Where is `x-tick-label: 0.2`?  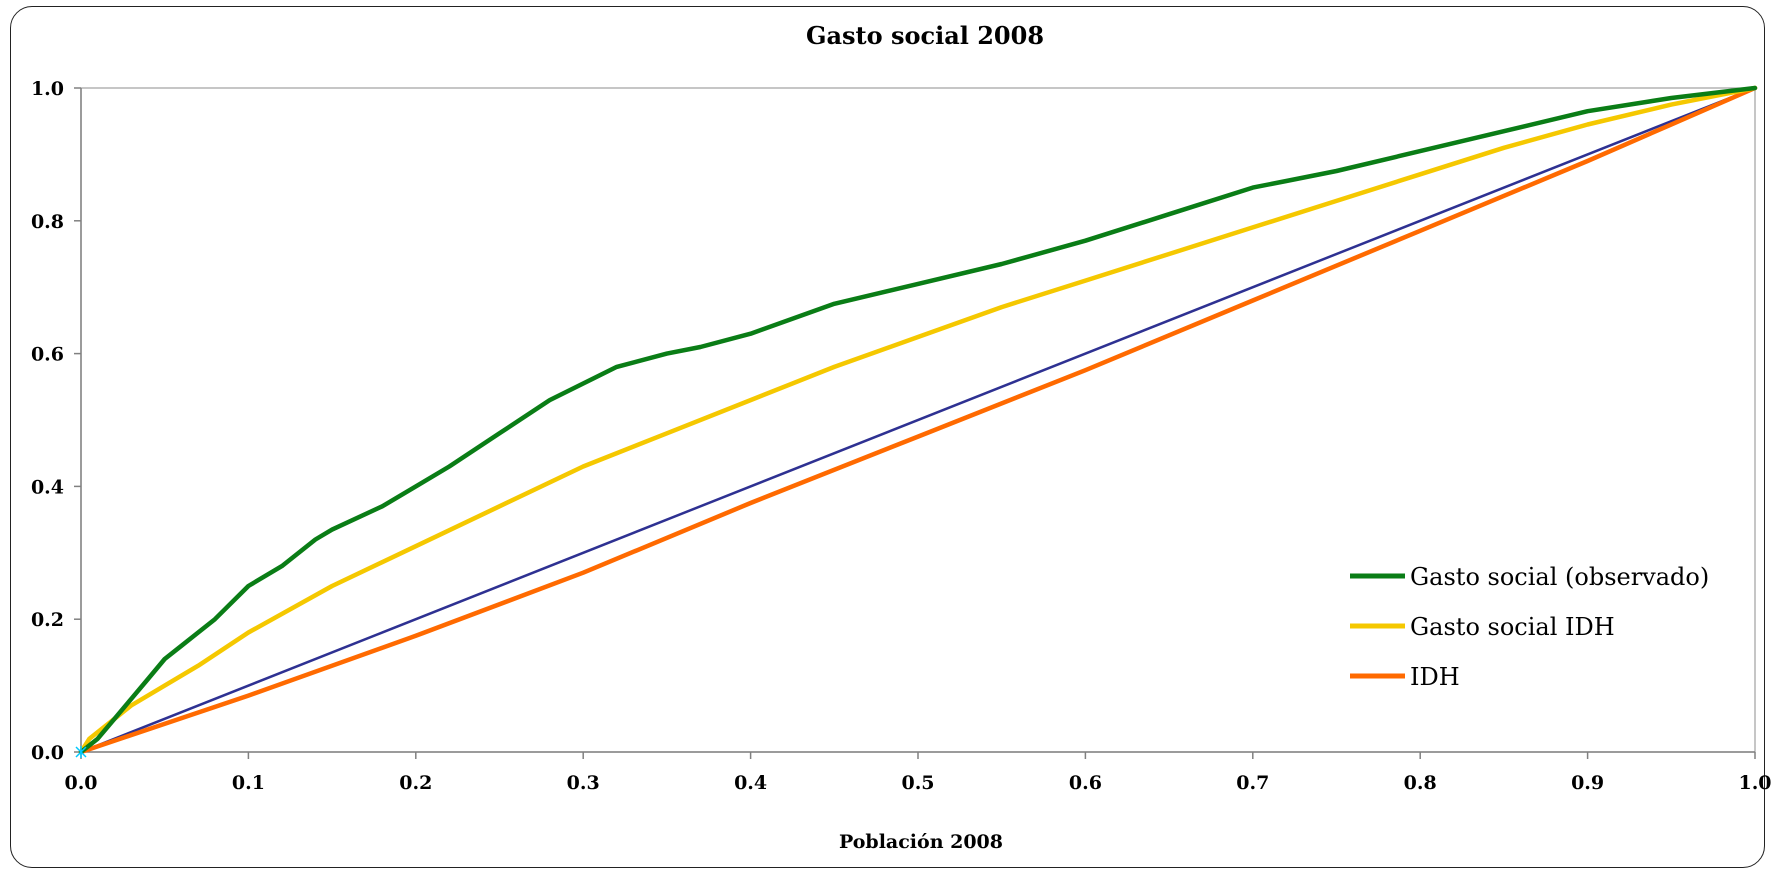
x-tick-label: 0.2 is located at coordinates (415, 783).